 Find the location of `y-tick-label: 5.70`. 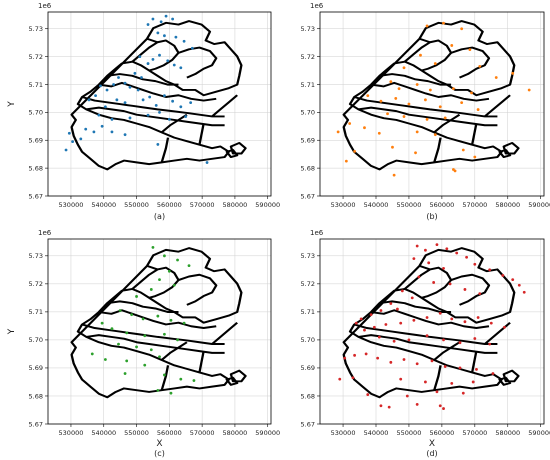

y-tick-label: 5.70 is located at coordinates (36, 340).